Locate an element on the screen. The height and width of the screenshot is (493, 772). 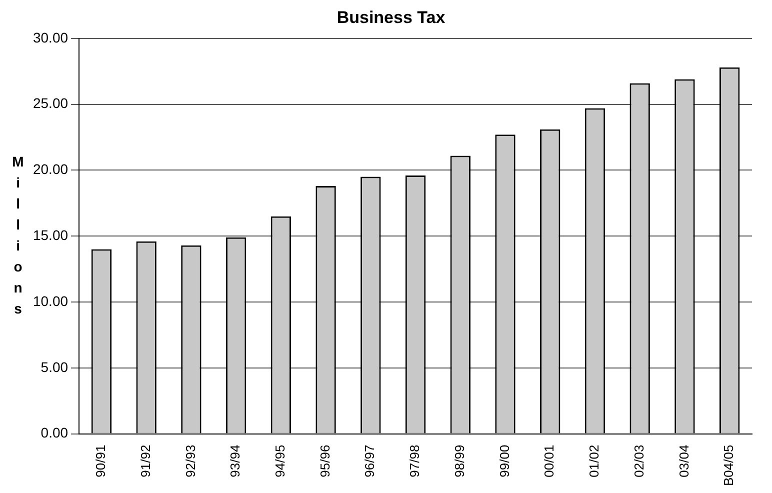
x-tick-label: 98/99 is located at coordinates (459, 461).